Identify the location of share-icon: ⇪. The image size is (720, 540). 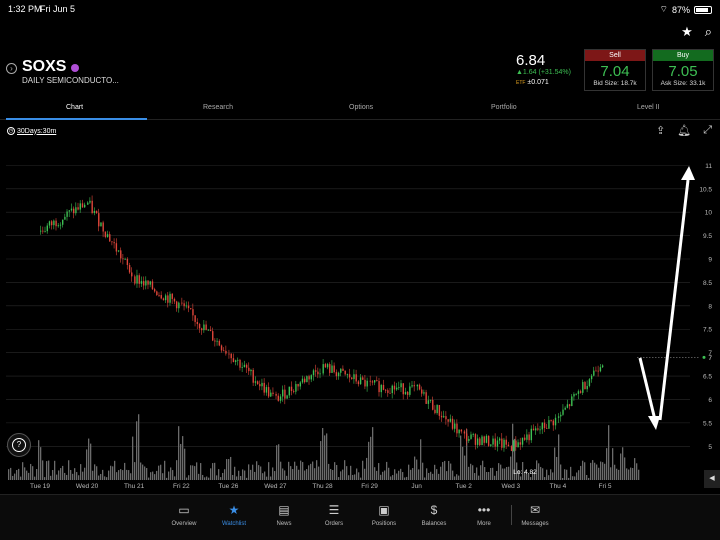
(661, 131).